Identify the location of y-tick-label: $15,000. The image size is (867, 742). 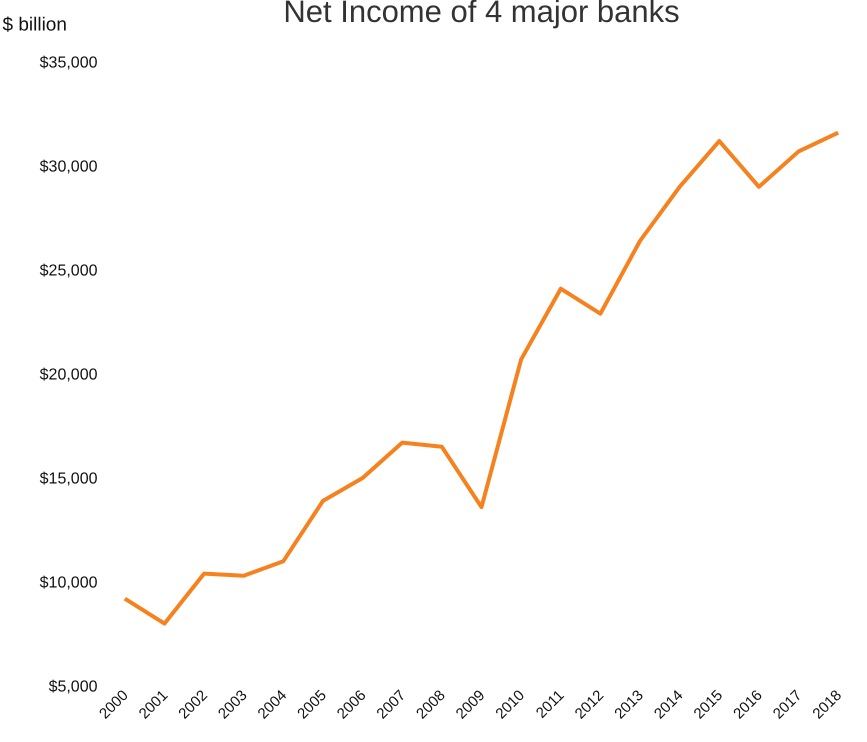
(69, 479).